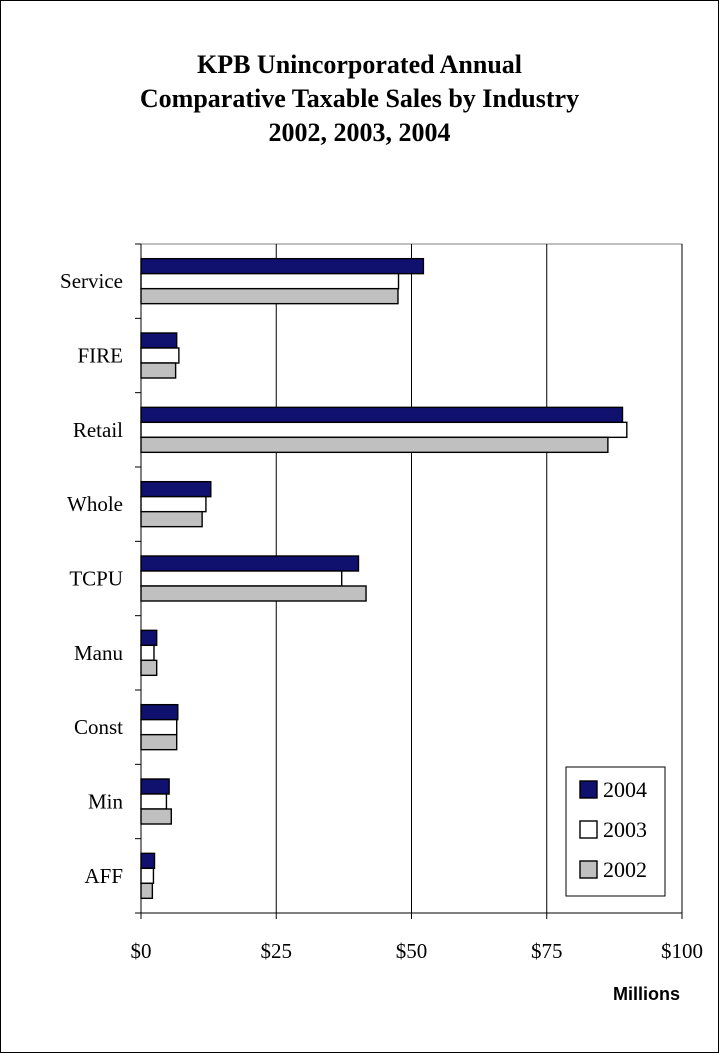 This screenshot has height=1053, width=719. Describe the element at coordinates (359, 132) in the screenshot. I see `title-line-3: 2002, 2003, 2004` at that location.